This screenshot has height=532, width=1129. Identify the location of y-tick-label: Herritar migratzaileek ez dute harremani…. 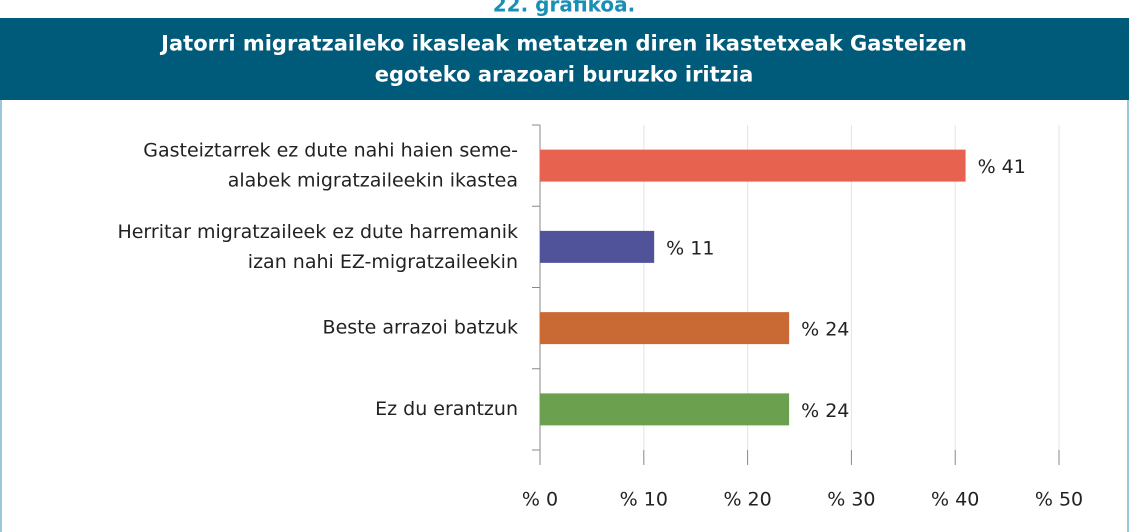
(317, 246).